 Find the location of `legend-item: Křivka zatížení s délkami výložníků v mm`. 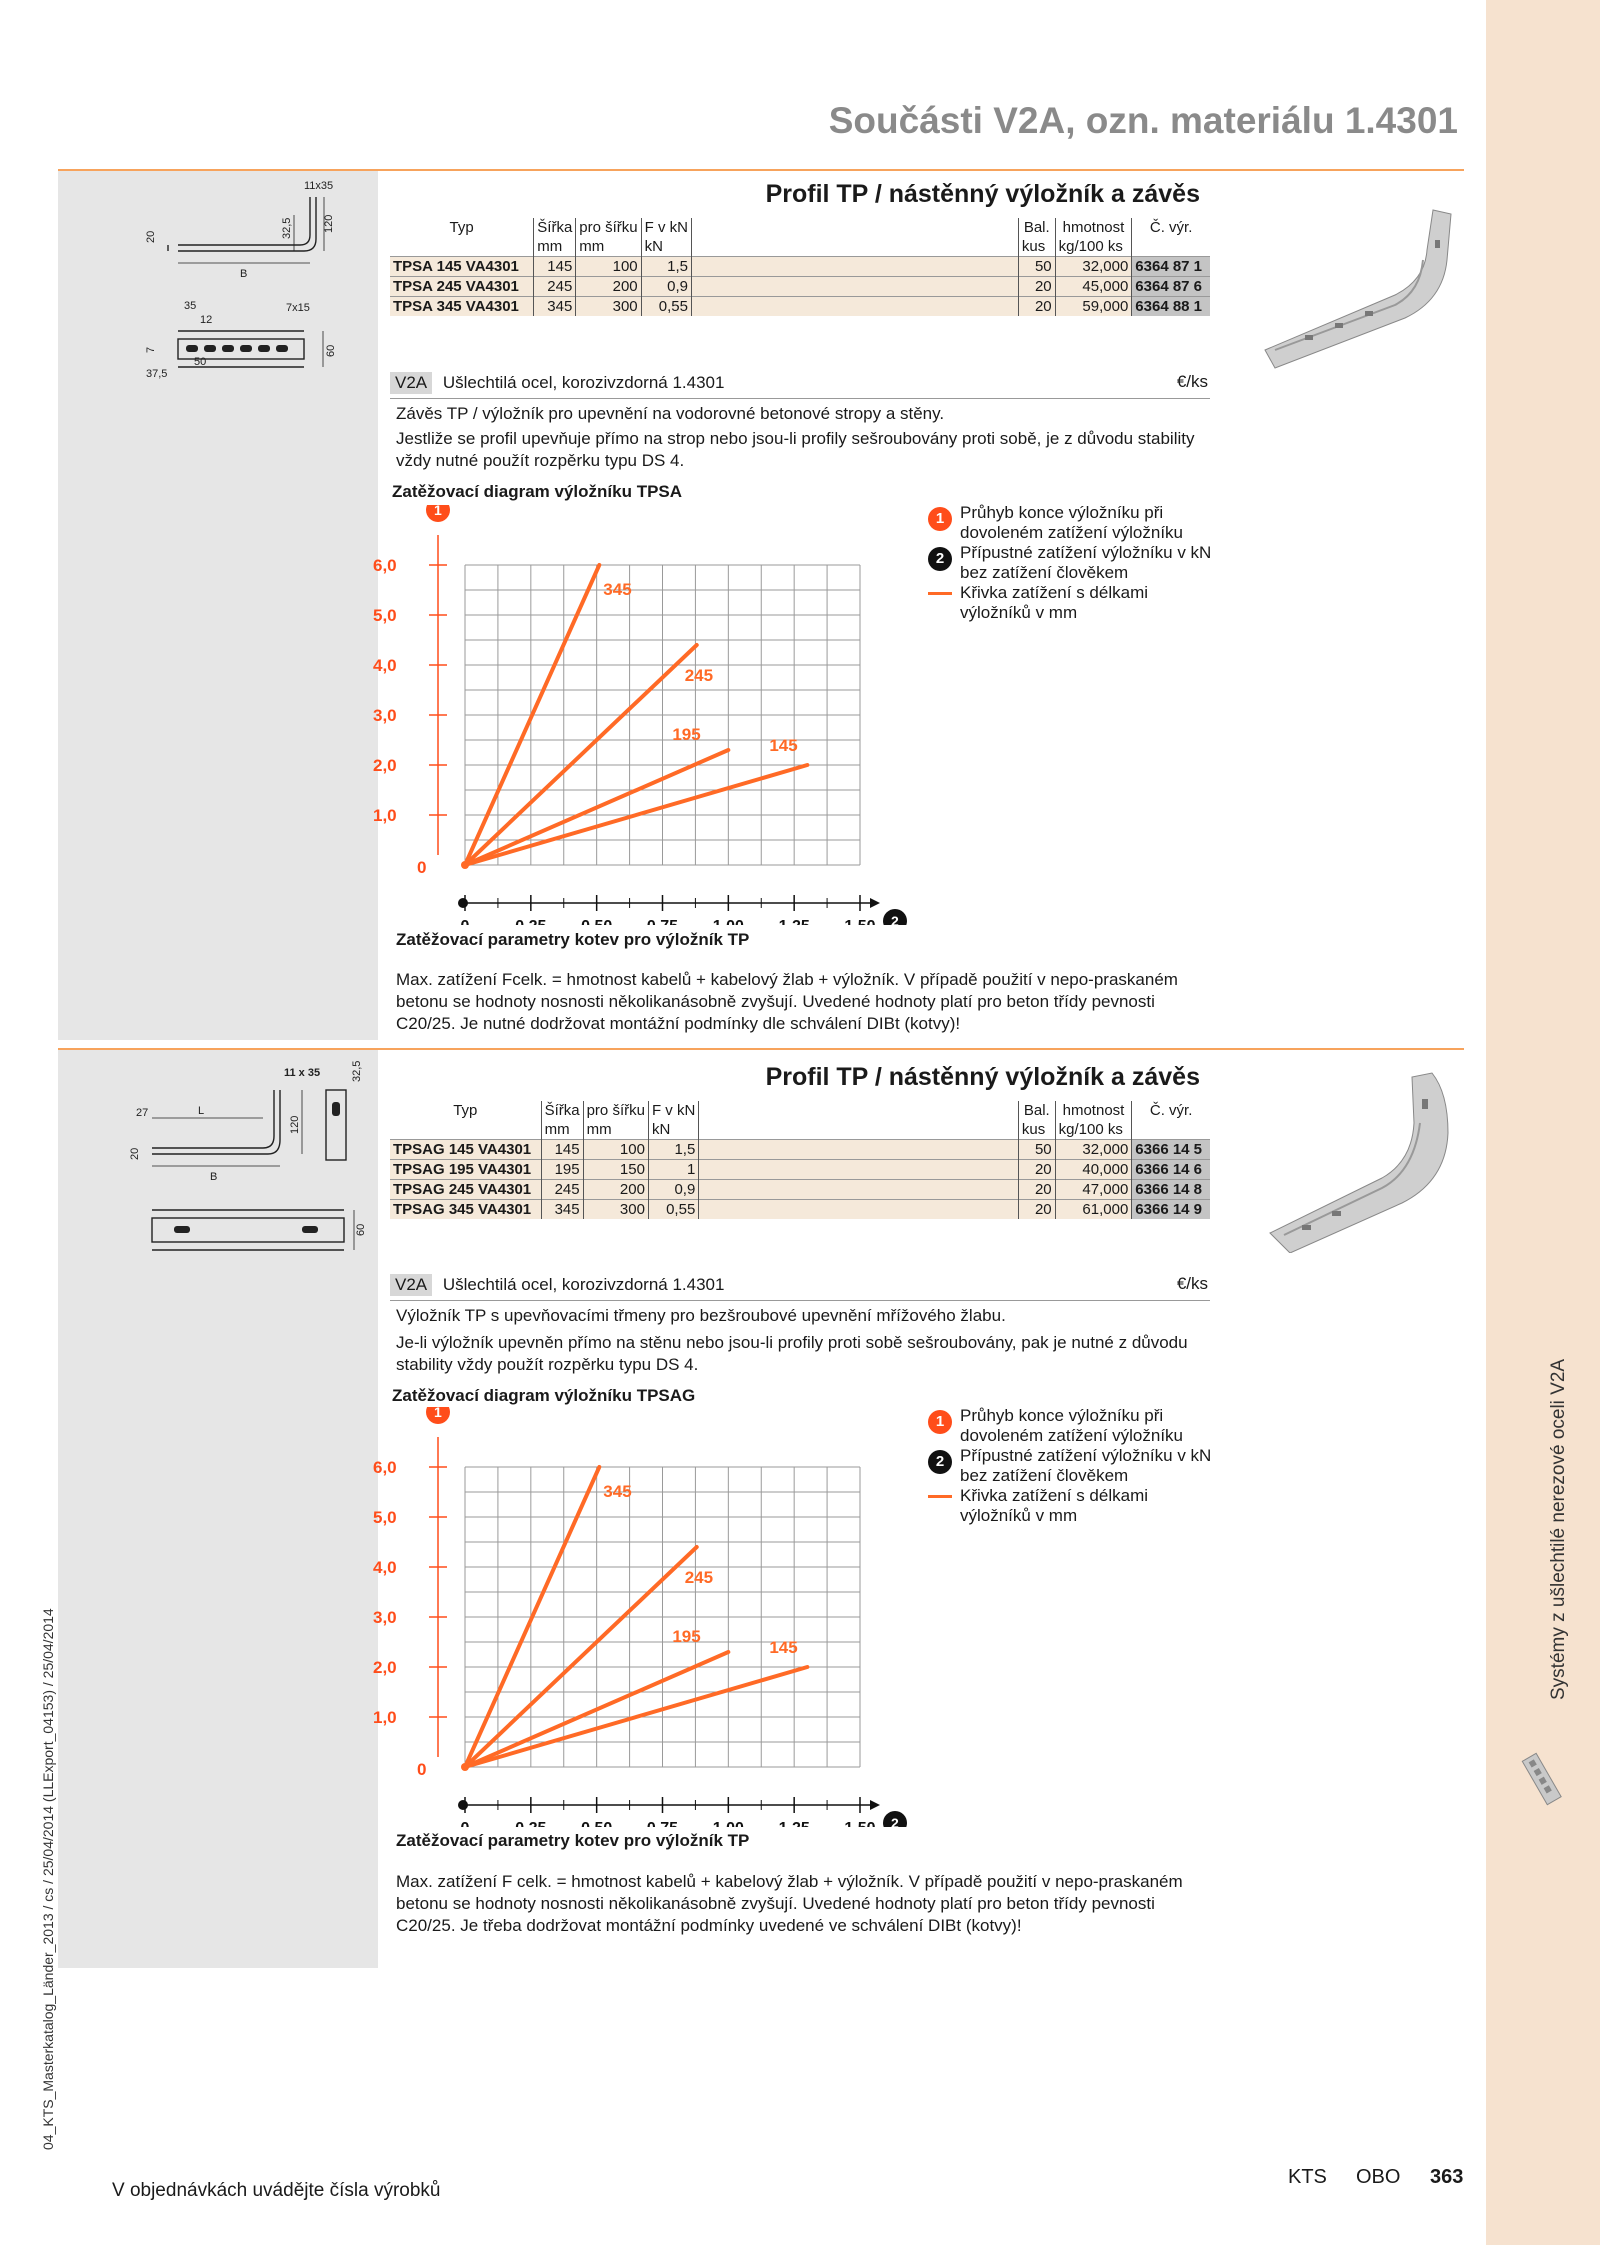

legend-item: Křivka zatížení s délkami výložníků v mm is located at coordinates (1073, 603).